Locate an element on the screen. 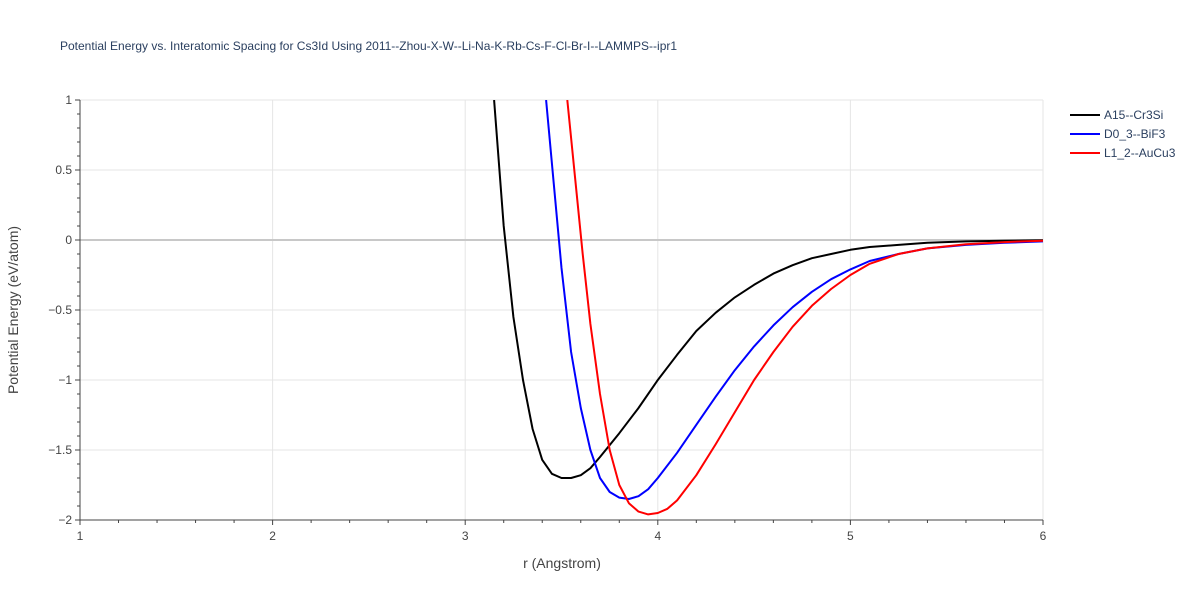 This screenshot has width=1200, height=600. x-tick-label: 5 is located at coordinates (850, 536).